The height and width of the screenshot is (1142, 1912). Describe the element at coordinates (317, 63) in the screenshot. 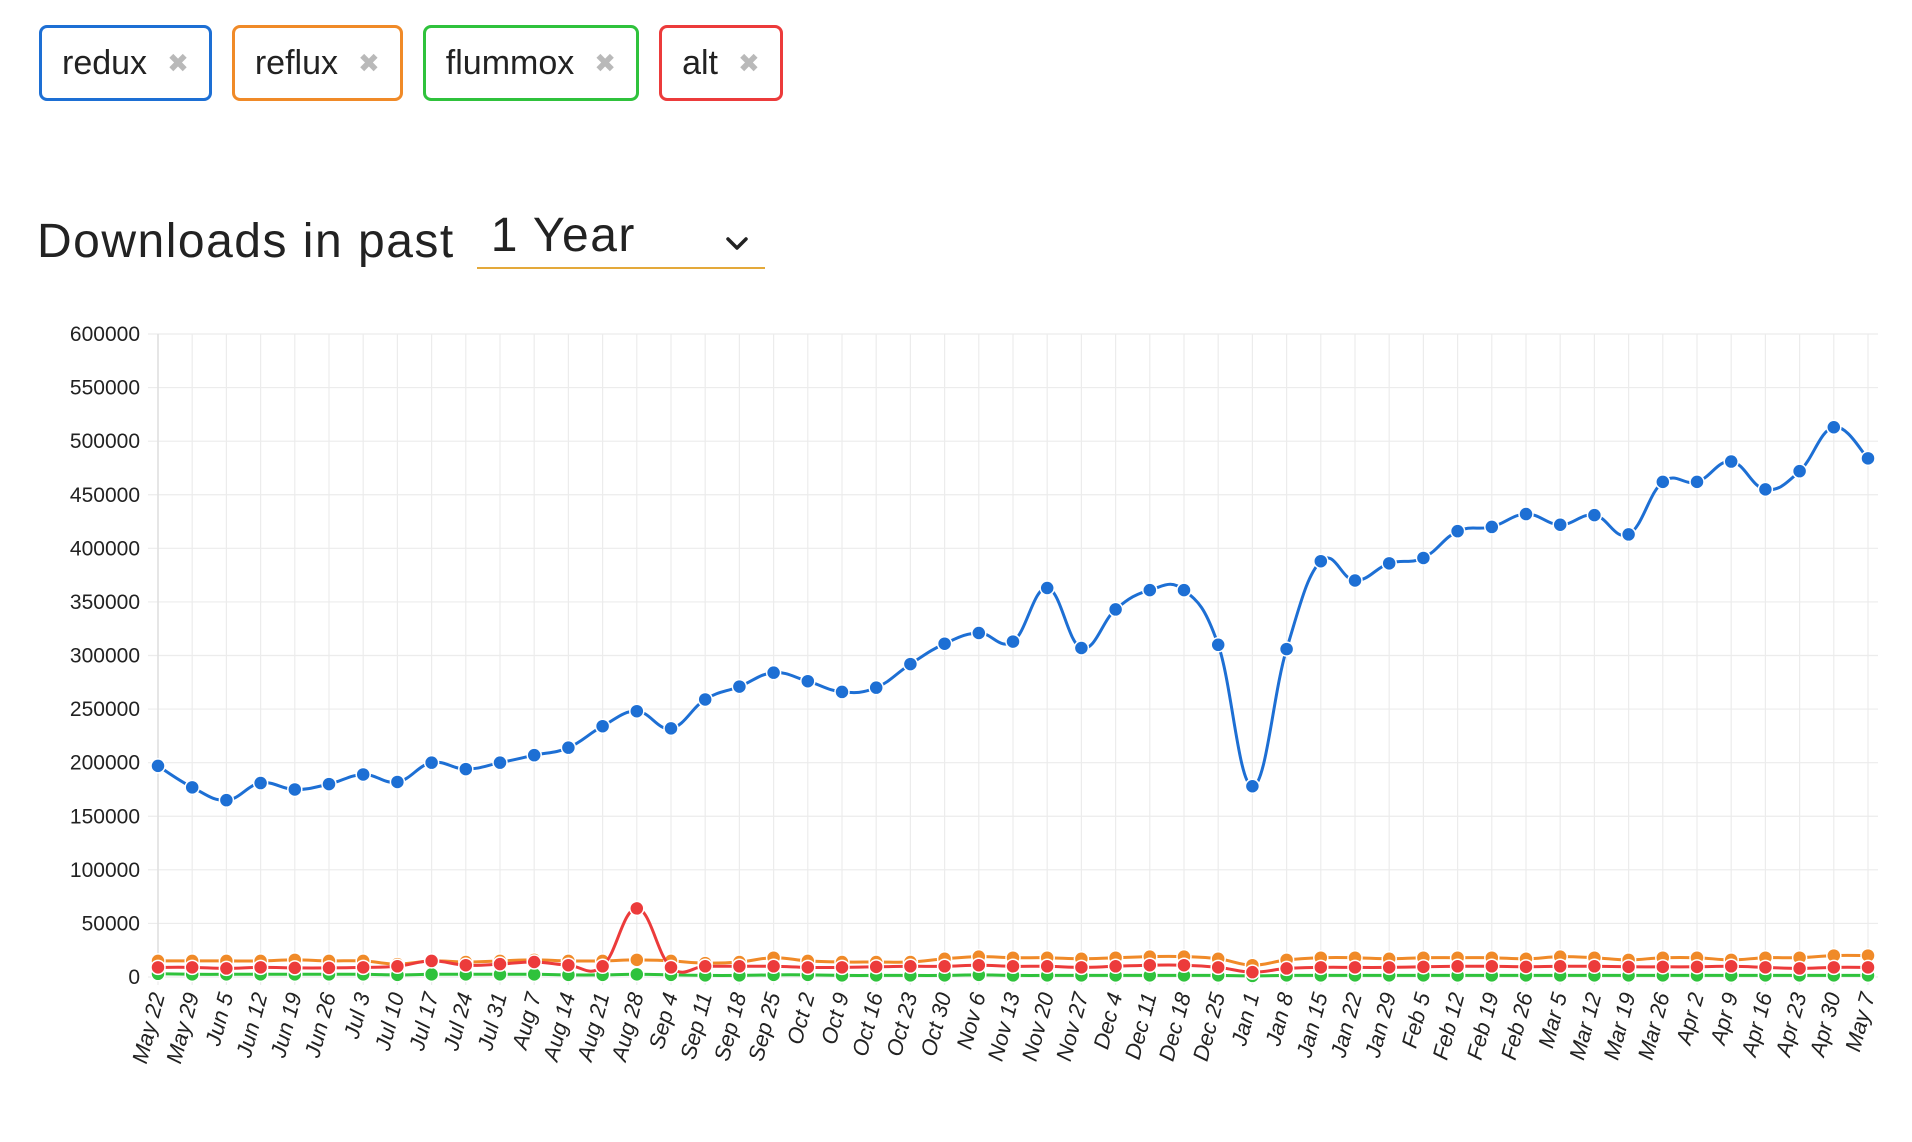

I see `package-tag-reflux: reflux ✖` at that location.